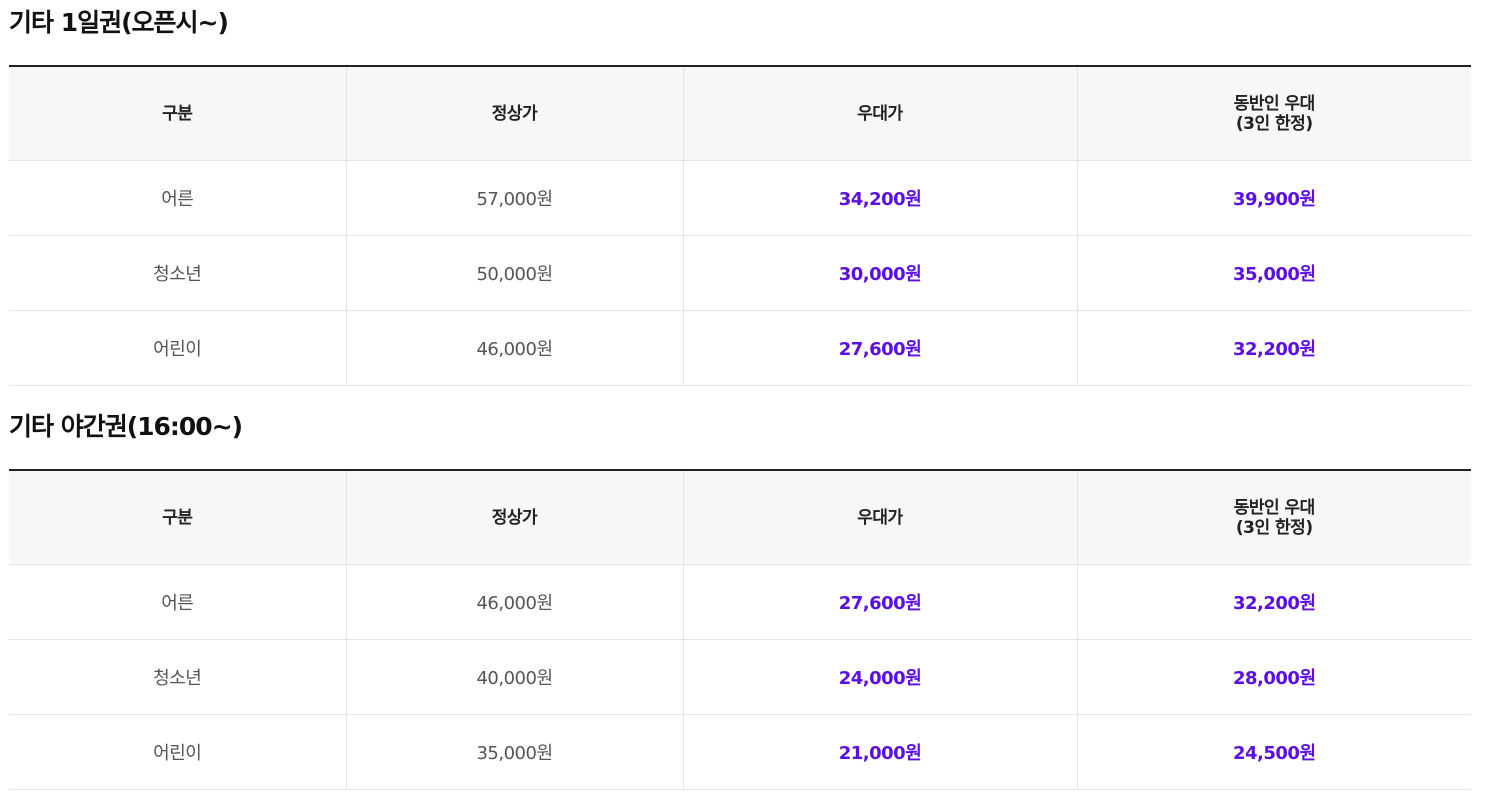 The height and width of the screenshot is (796, 1486). What do you see at coordinates (1273, 273) in the screenshot?
I see `cell-companion-price: 35,000원` at bounding box center [1273, 273].